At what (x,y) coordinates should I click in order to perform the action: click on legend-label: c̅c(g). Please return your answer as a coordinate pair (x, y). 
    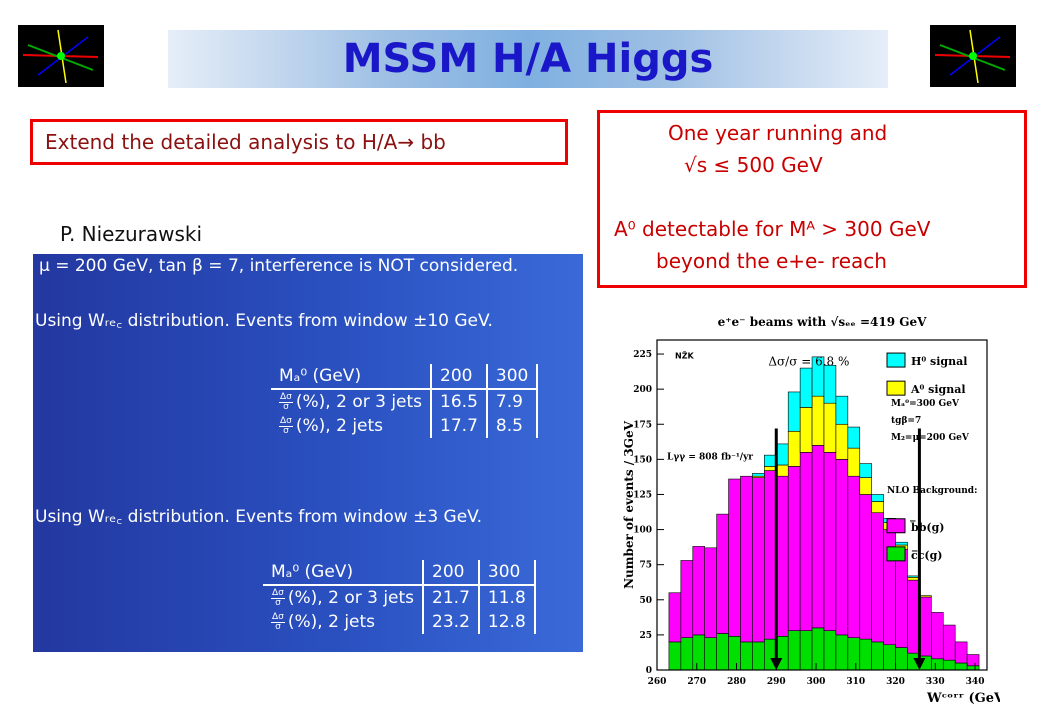
    Looking at the image, I should click on (927, 555).